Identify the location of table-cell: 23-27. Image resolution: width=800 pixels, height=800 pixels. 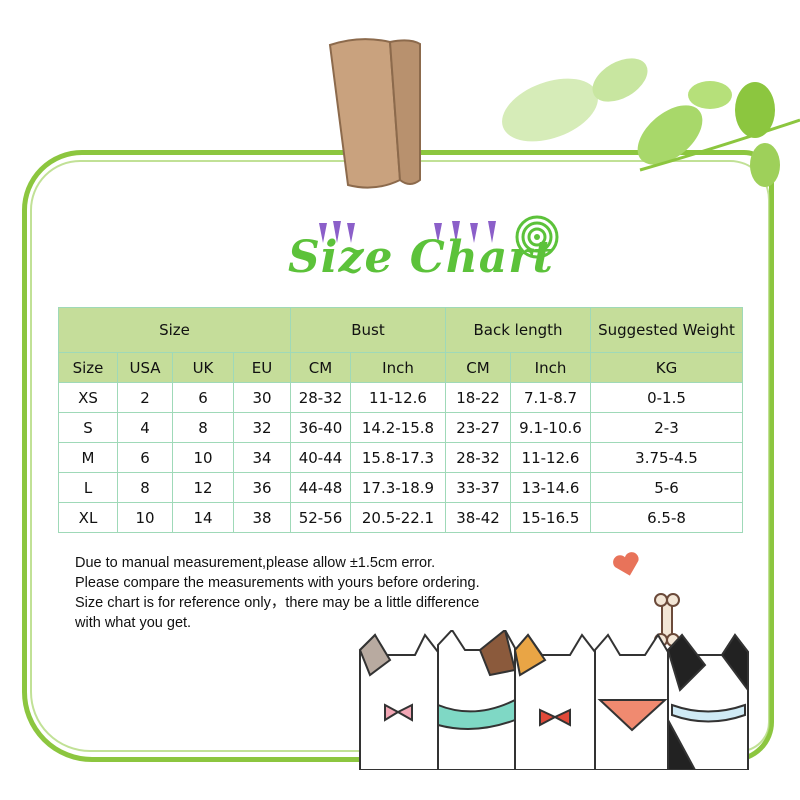
(478, 427).